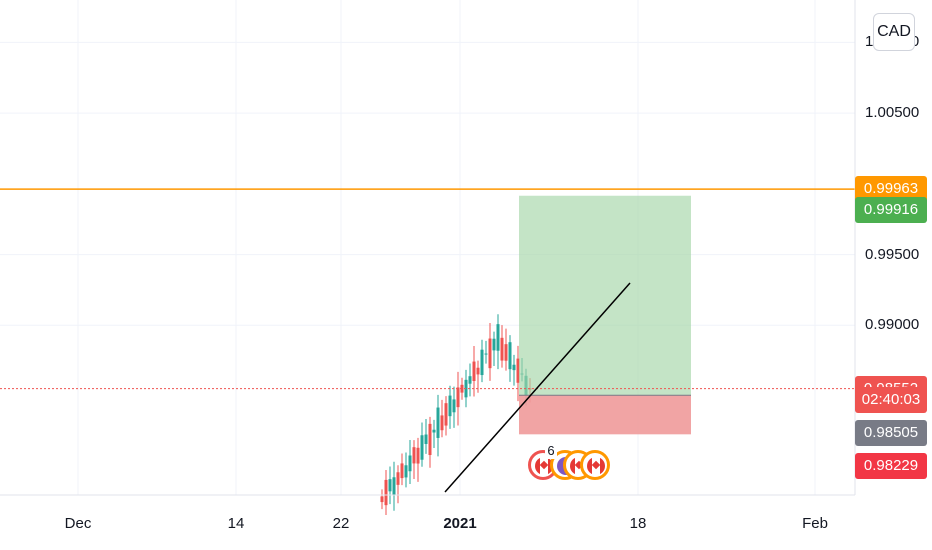 This screenshot has width=932, height=550. What do you see at coordinates (341, 523) in the screenshot?
I see `date-tick-label: 22` at bounding box center [341, 523].